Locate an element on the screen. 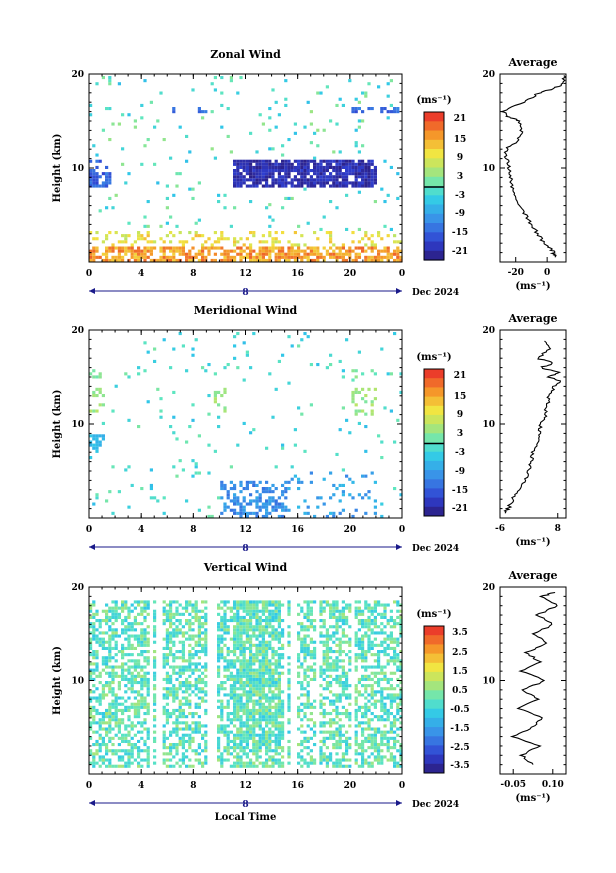 The height and width of the screenshot is (873, 616). colorbar-segment is located at coordinates (434, 172).